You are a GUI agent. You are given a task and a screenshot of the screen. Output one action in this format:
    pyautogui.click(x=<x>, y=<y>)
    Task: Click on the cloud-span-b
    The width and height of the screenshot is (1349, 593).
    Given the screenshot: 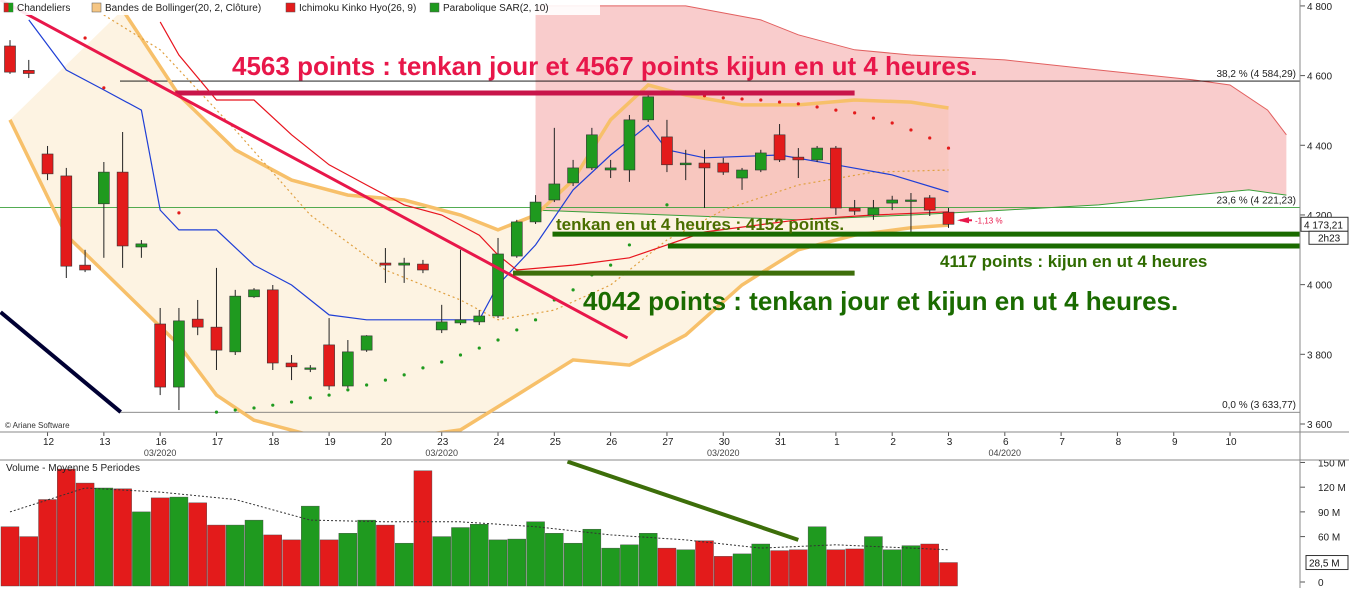 What is the action you would take?
    pyautogui.click(x=911, y=70)
    